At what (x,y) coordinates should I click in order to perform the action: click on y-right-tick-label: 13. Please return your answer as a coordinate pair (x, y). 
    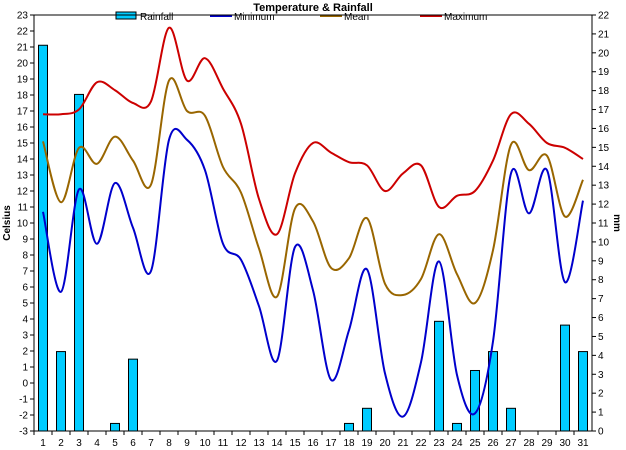
    Looking at the image, I should click on (604, 186).